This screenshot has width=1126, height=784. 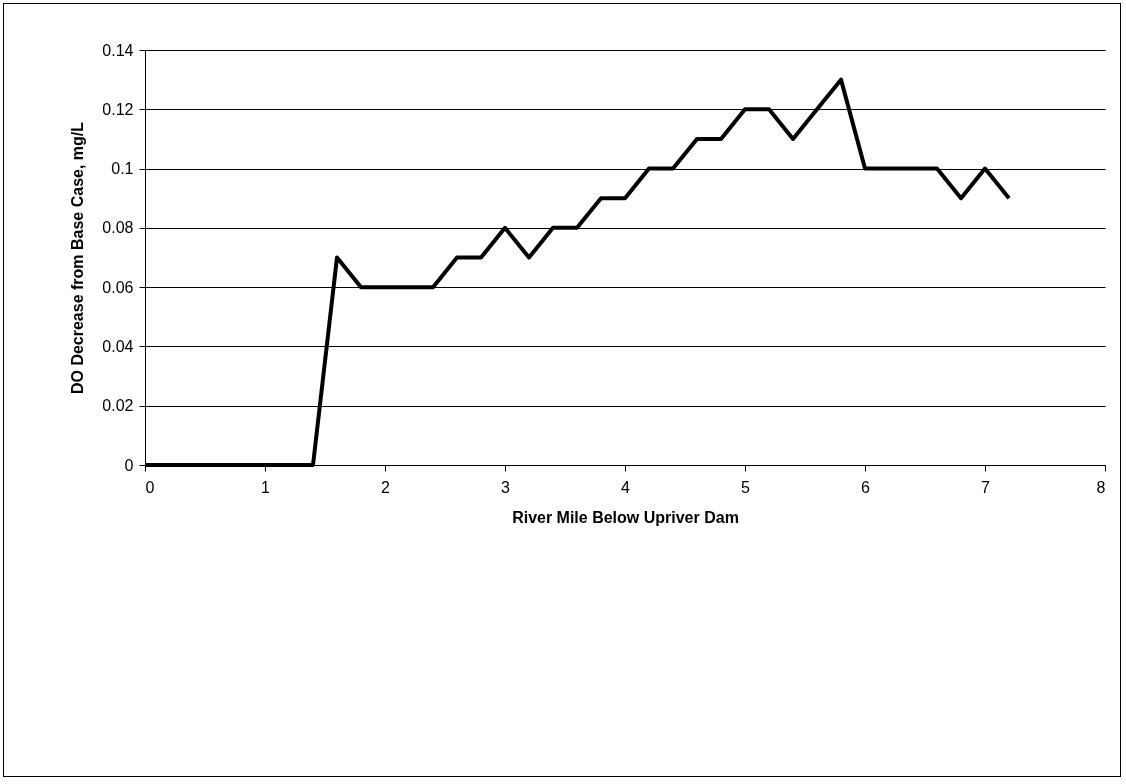 What do you see at coordinates (122, 169) in the screenshot?
I see `y-tick-label: 0.1` at bounding box center [122, 169].